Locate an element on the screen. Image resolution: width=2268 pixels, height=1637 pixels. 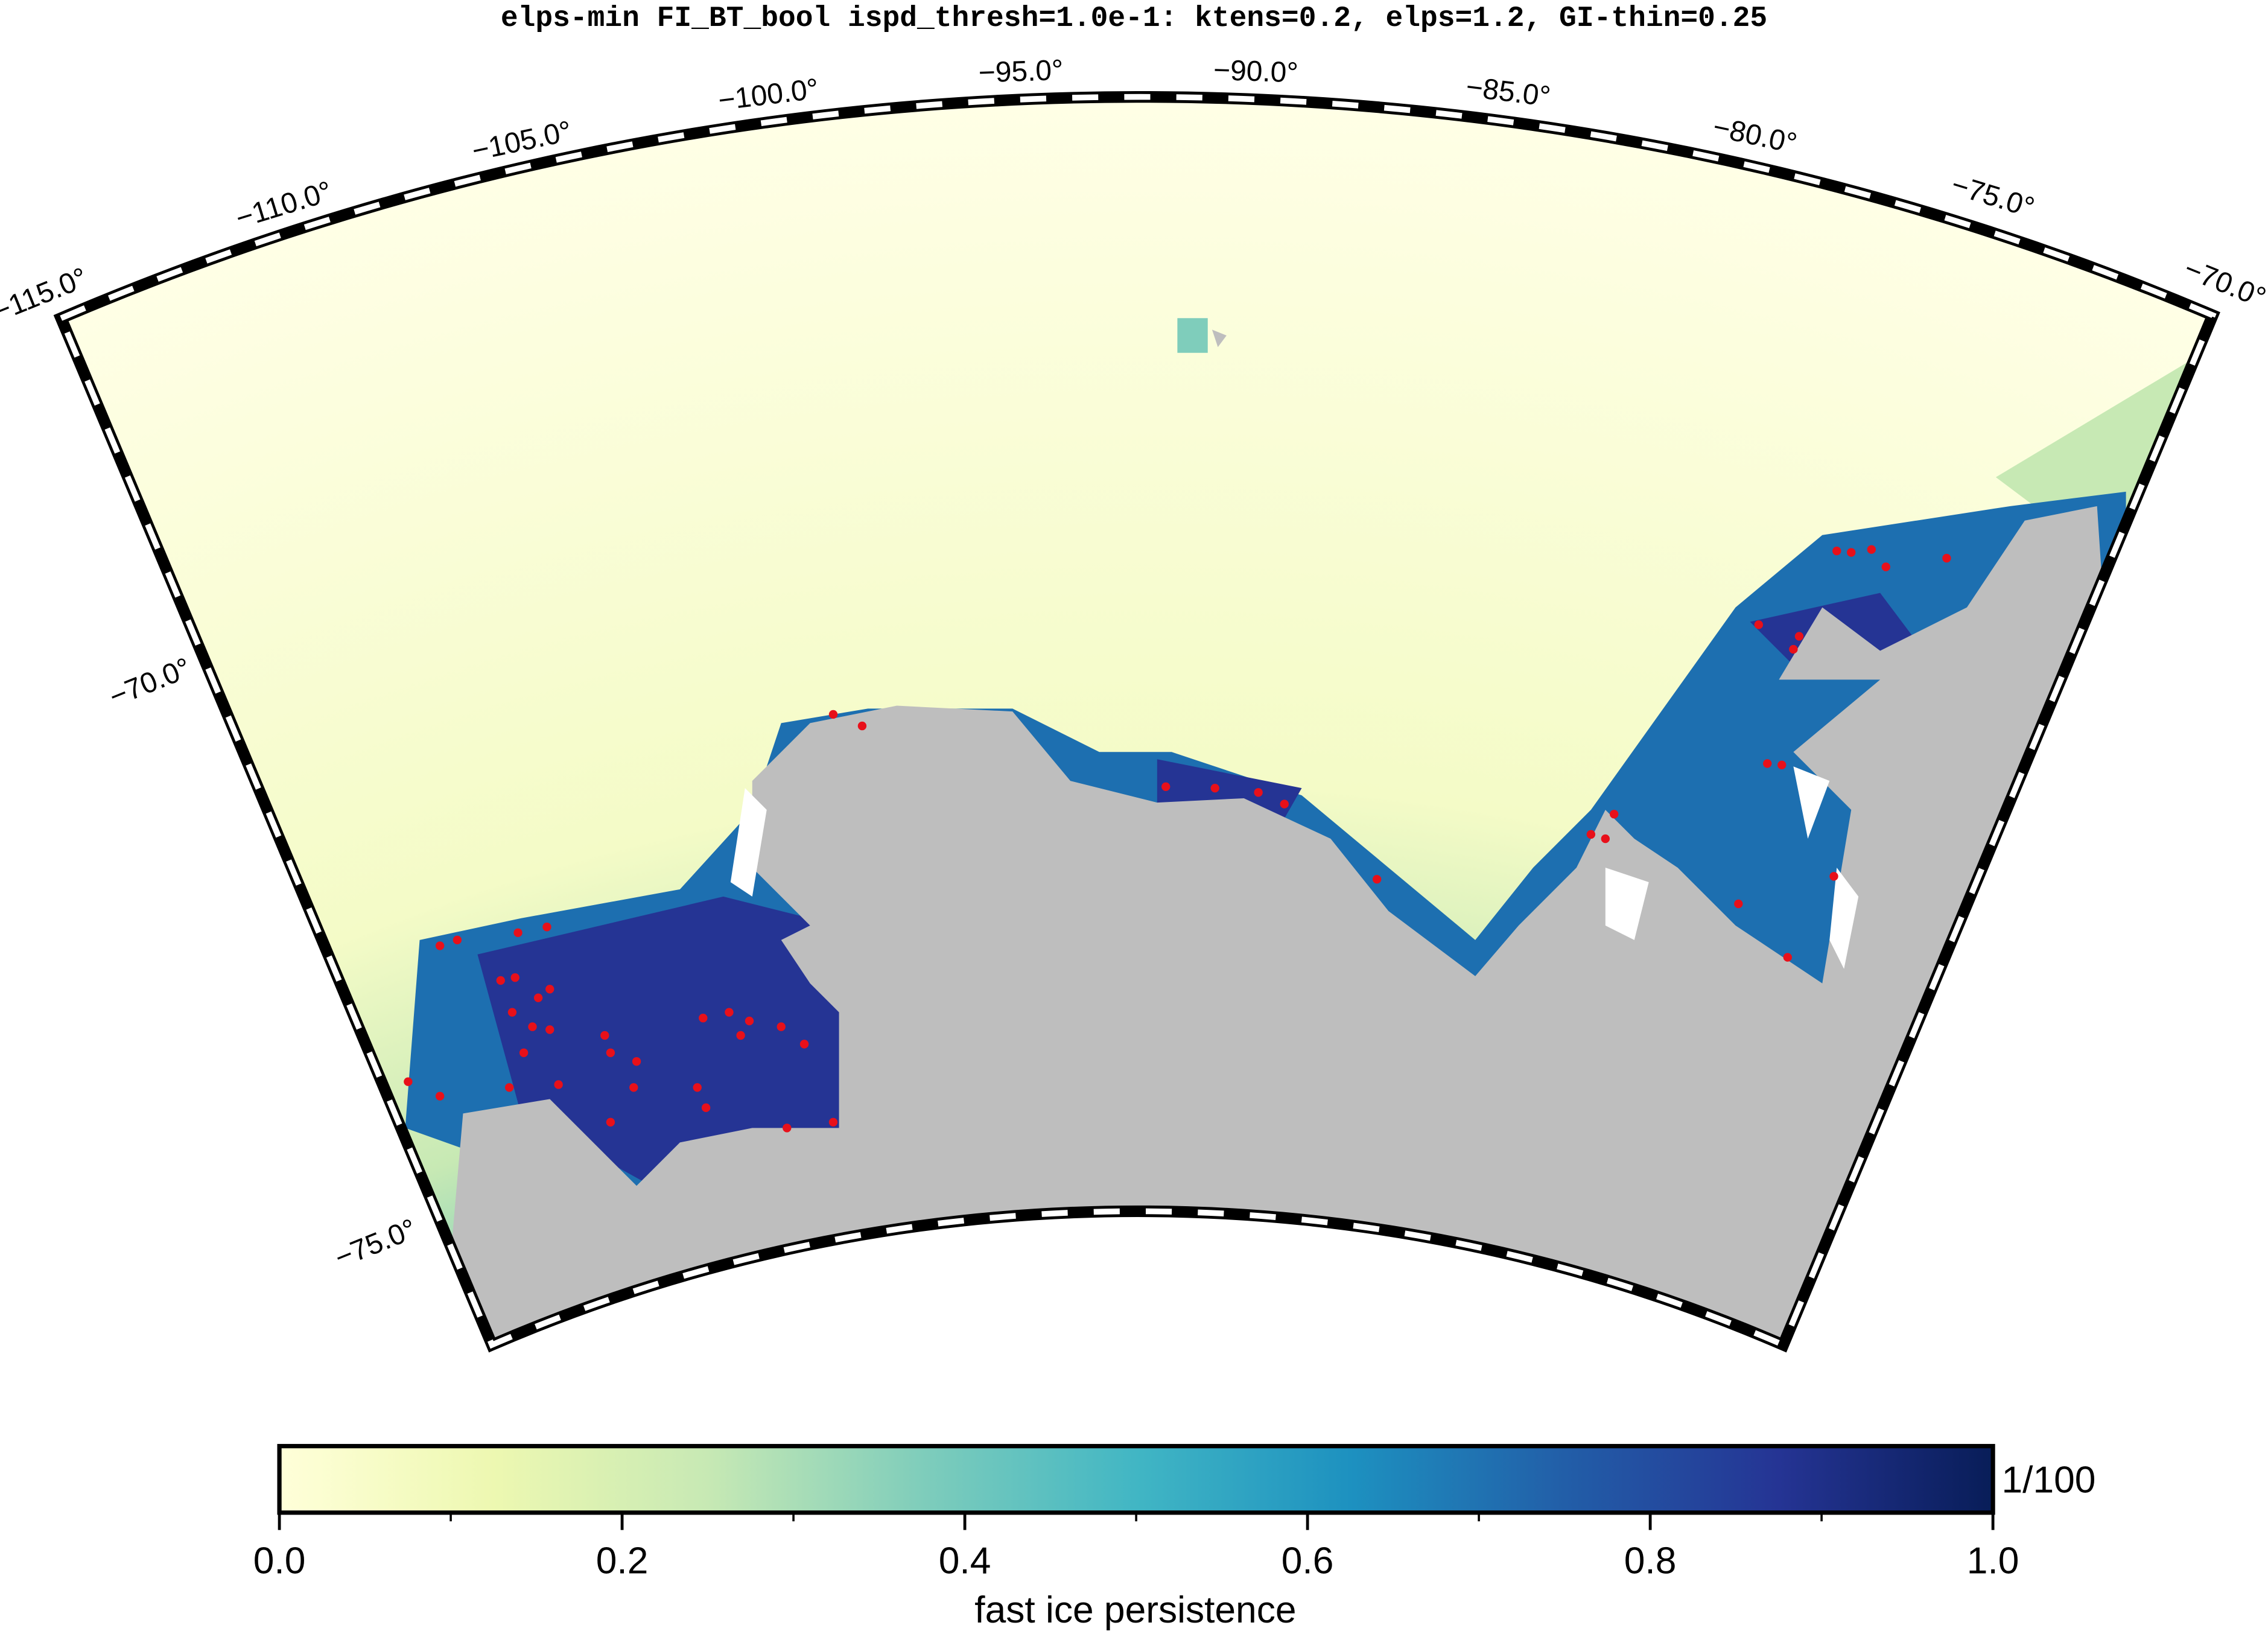
colorbar-unit: 1/100 is located at coordinates (2048, 1480).